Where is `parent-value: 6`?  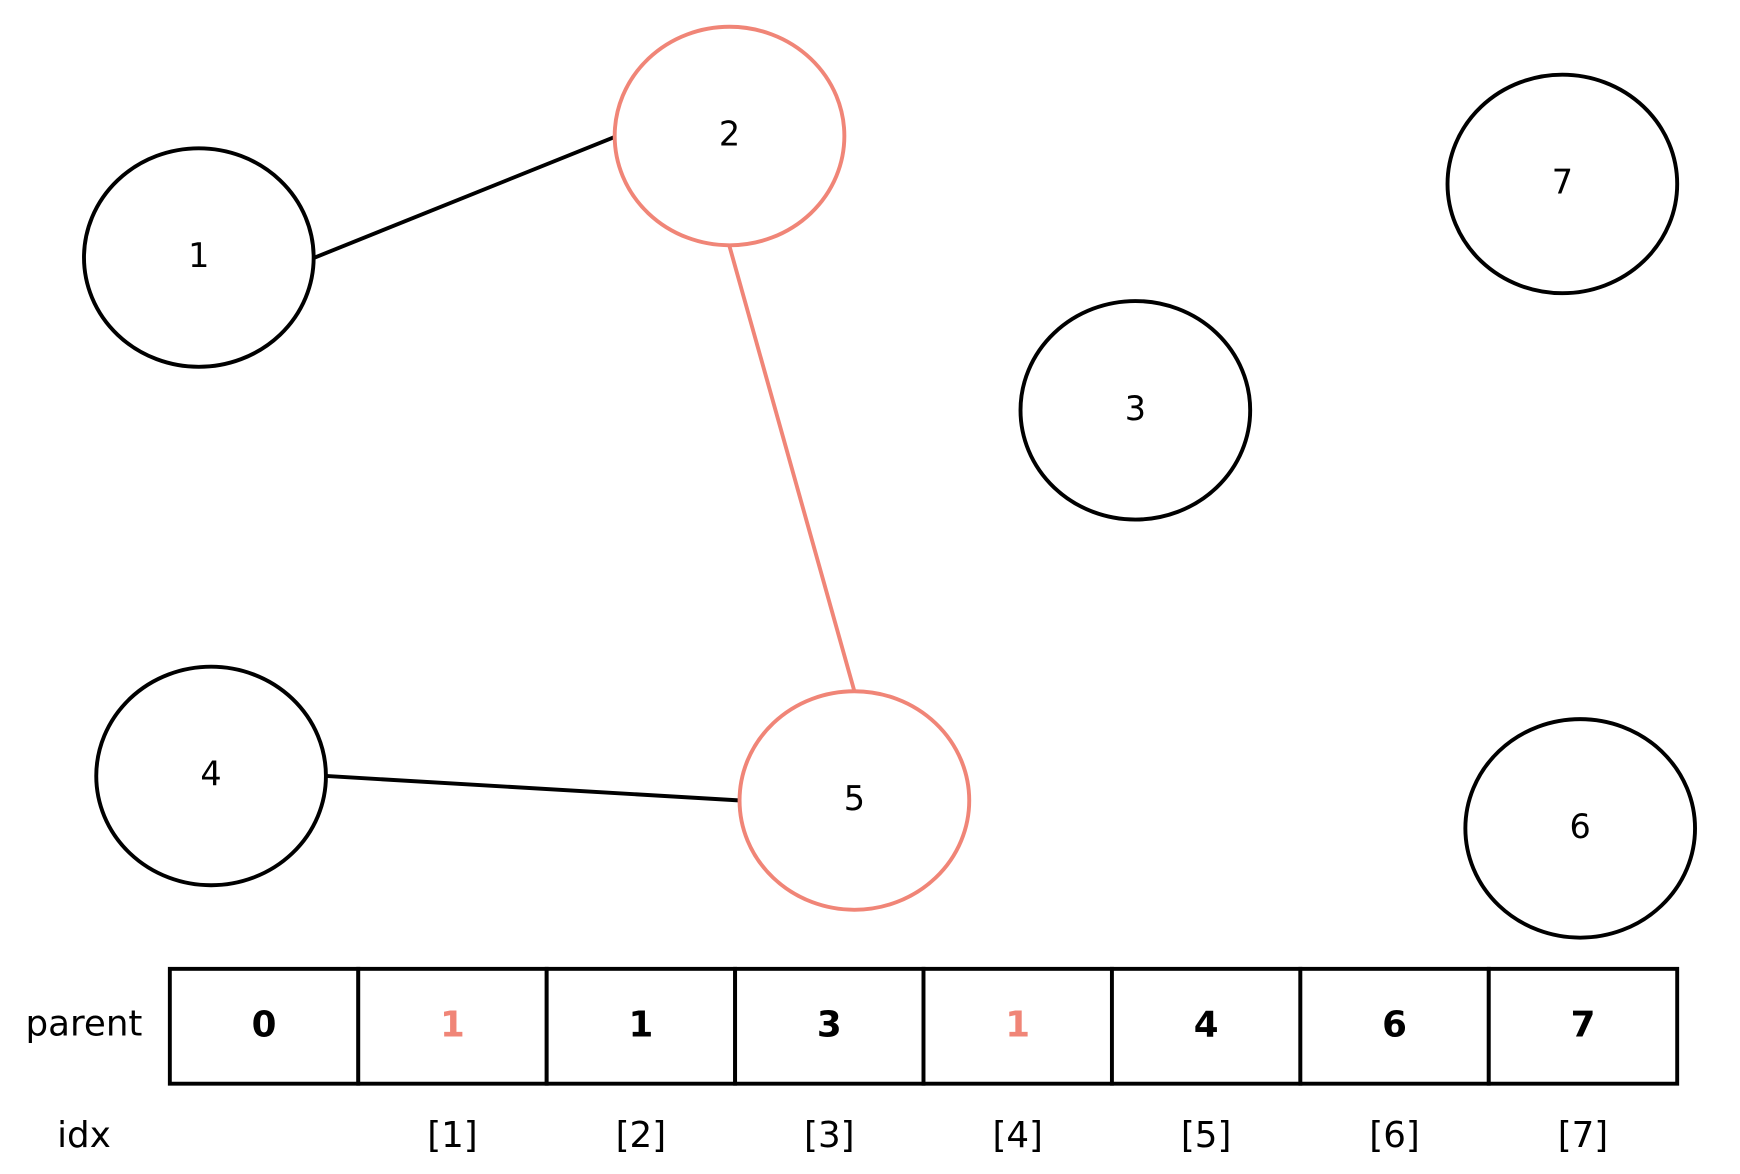
parent-value: 6 is located at coordinates (1394, 1024).